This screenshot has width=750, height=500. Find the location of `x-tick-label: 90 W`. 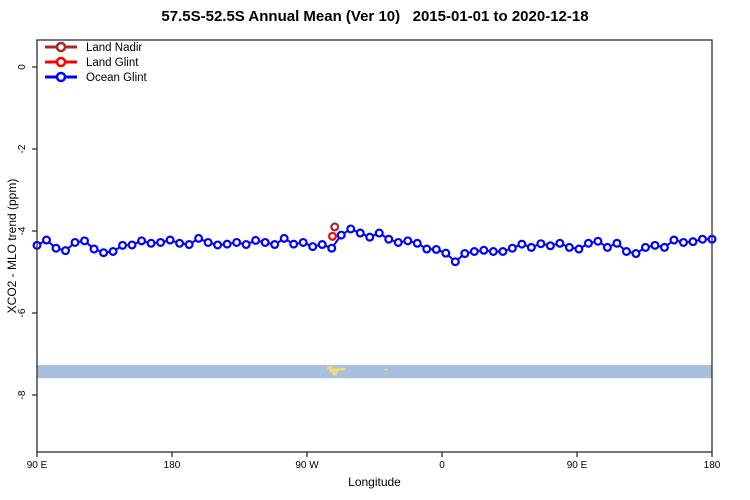

x-tick-label: 90 W is located at coordinates (307, 465).